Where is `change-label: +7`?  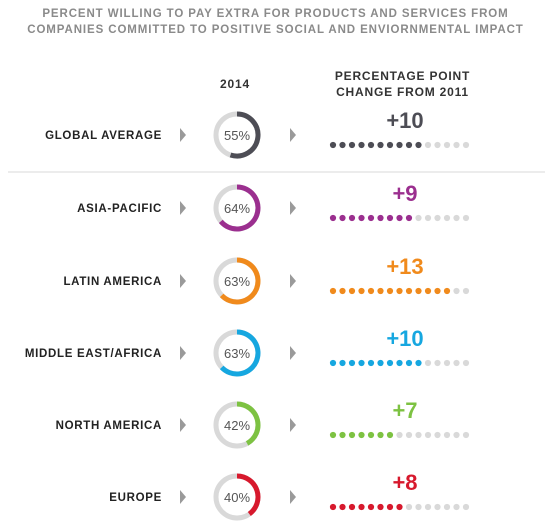
change-label: +7 is located at coordinates (404, 410).